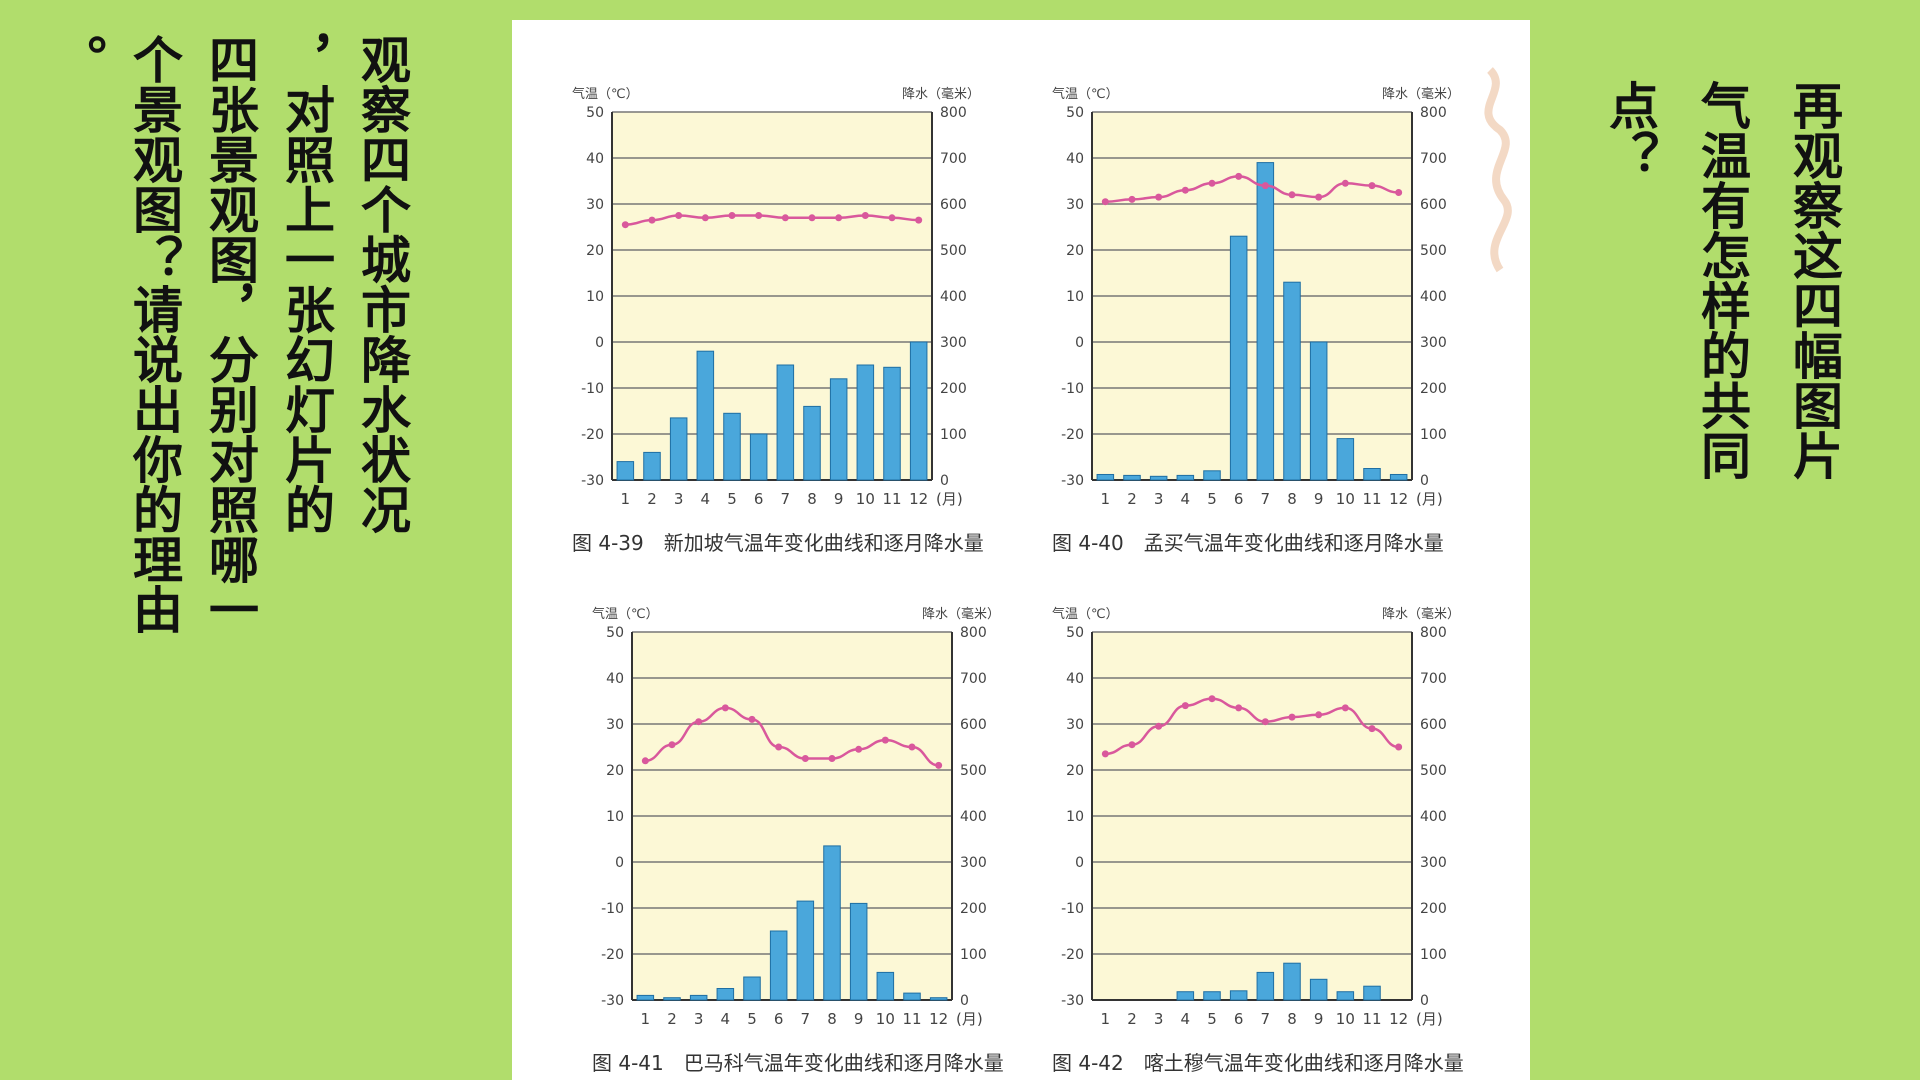 This screenshot has height=1080, width=1920. Describe the element at coordinates (778, 543) in the screenshot. I see `chart-caption: 图 4-39 新加坡气温年变化曲线和逐月降水量` at that location.